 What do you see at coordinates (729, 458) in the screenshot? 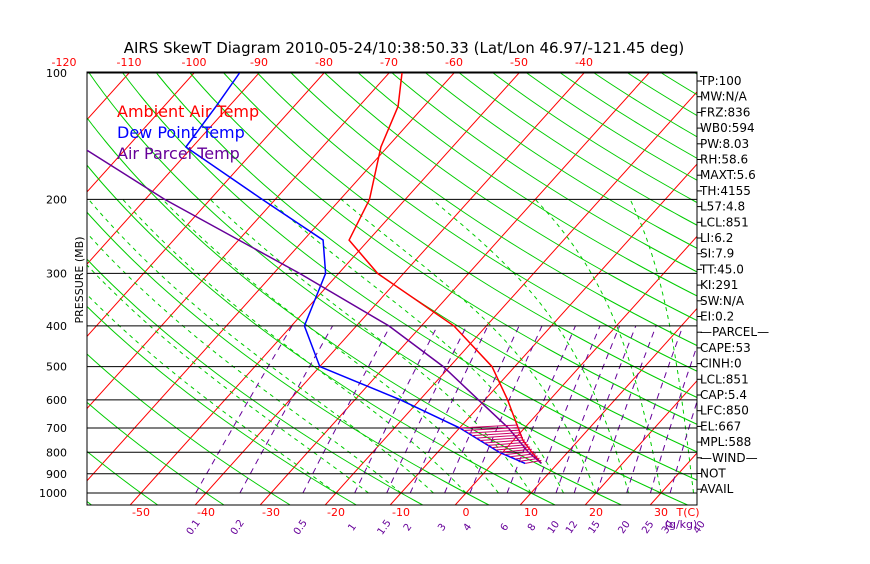
I see `index-item: —WIND—` at bounding box center [729, 458].